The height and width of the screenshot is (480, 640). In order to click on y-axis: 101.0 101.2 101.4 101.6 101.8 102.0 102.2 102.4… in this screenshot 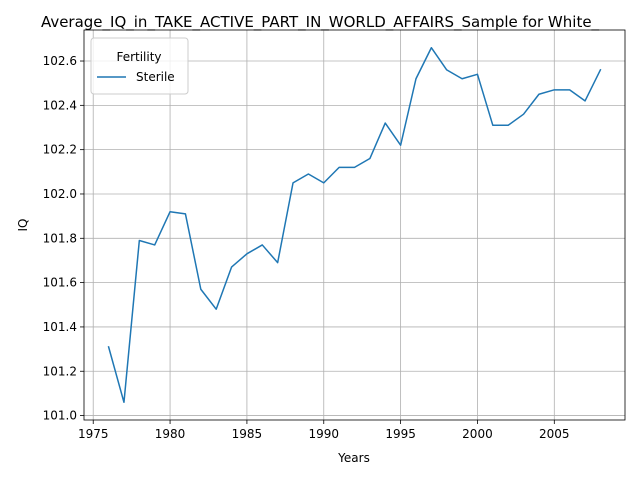, I will do `click(63, 238)`.